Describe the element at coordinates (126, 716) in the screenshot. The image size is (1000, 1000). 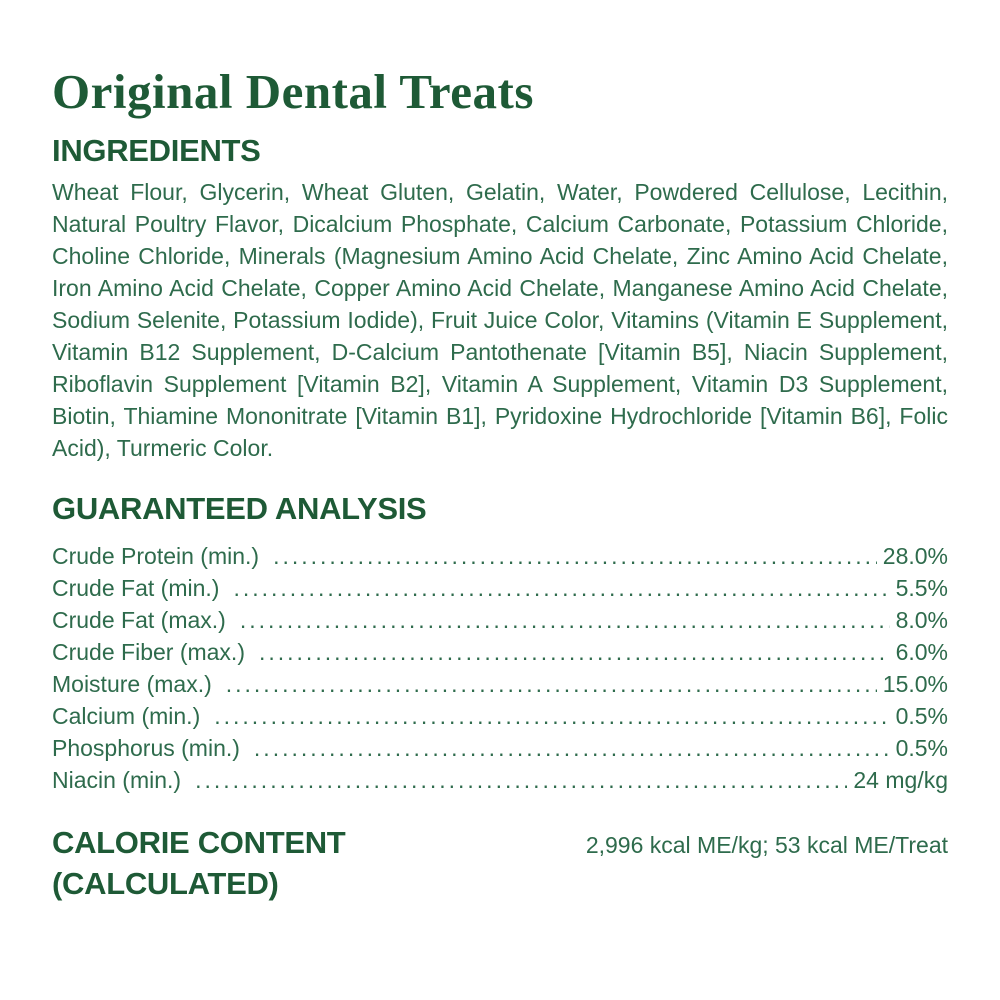
I see `analysis-label: Calcium (min.)` at that location.